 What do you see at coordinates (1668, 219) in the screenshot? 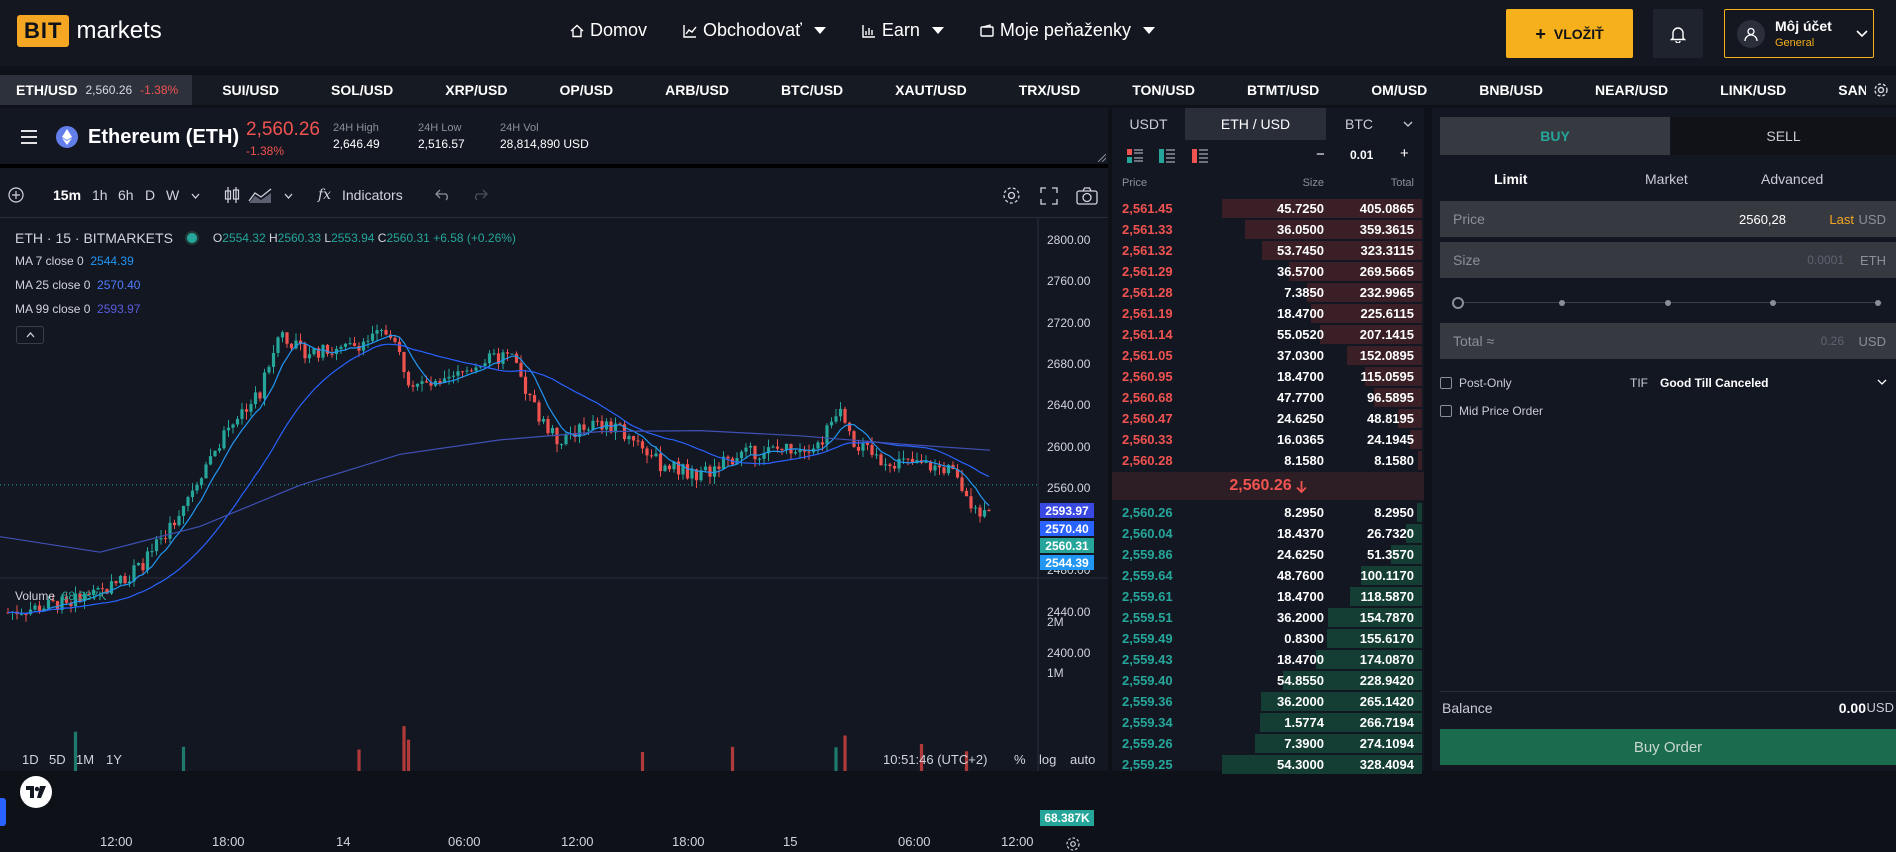
I see `price-field: Price 2560,28 Last USD` at bounding box center [1668, 219].